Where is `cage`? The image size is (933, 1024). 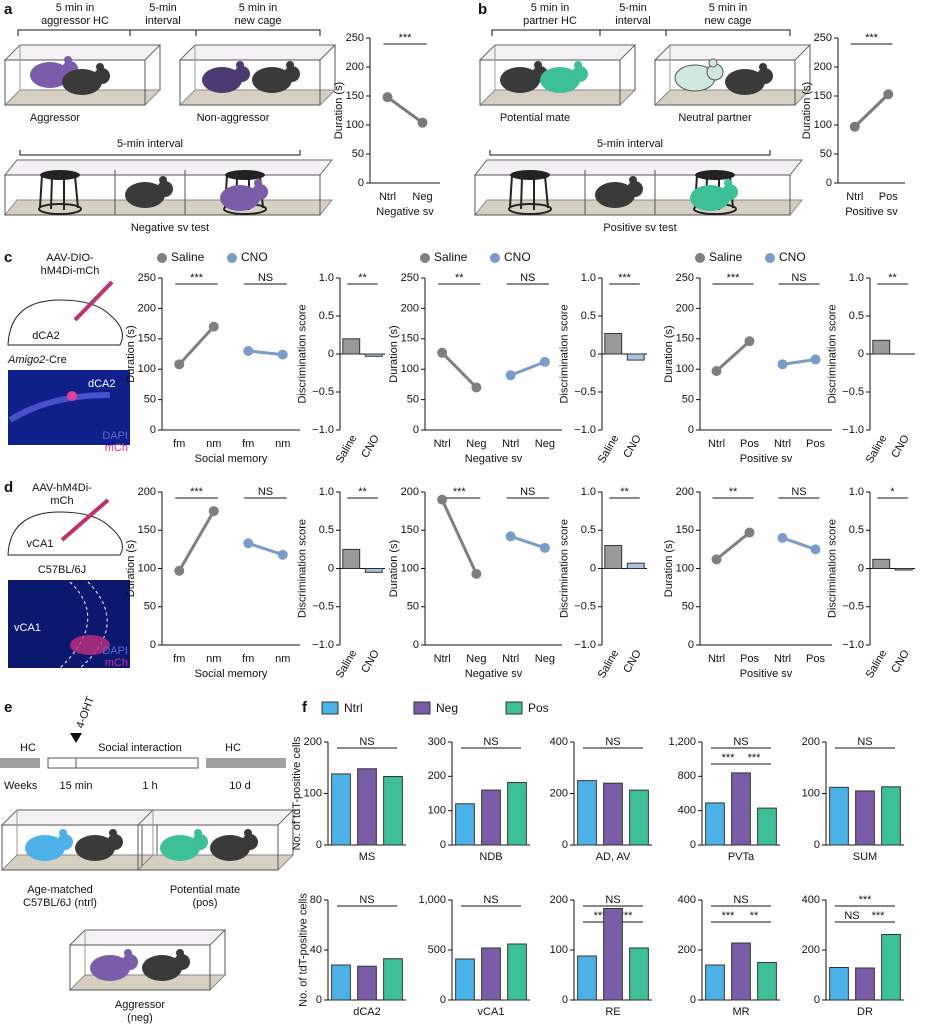
cage is located at coordinates (632, 195).